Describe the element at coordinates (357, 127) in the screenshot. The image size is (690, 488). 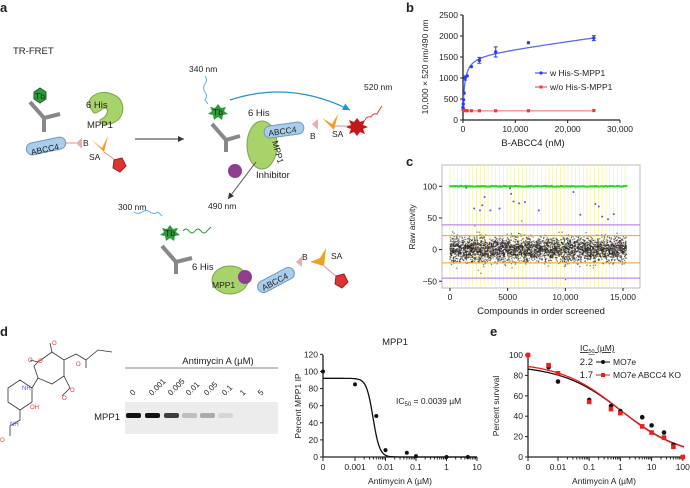
I see `acceptor-emission-icon` at that location.